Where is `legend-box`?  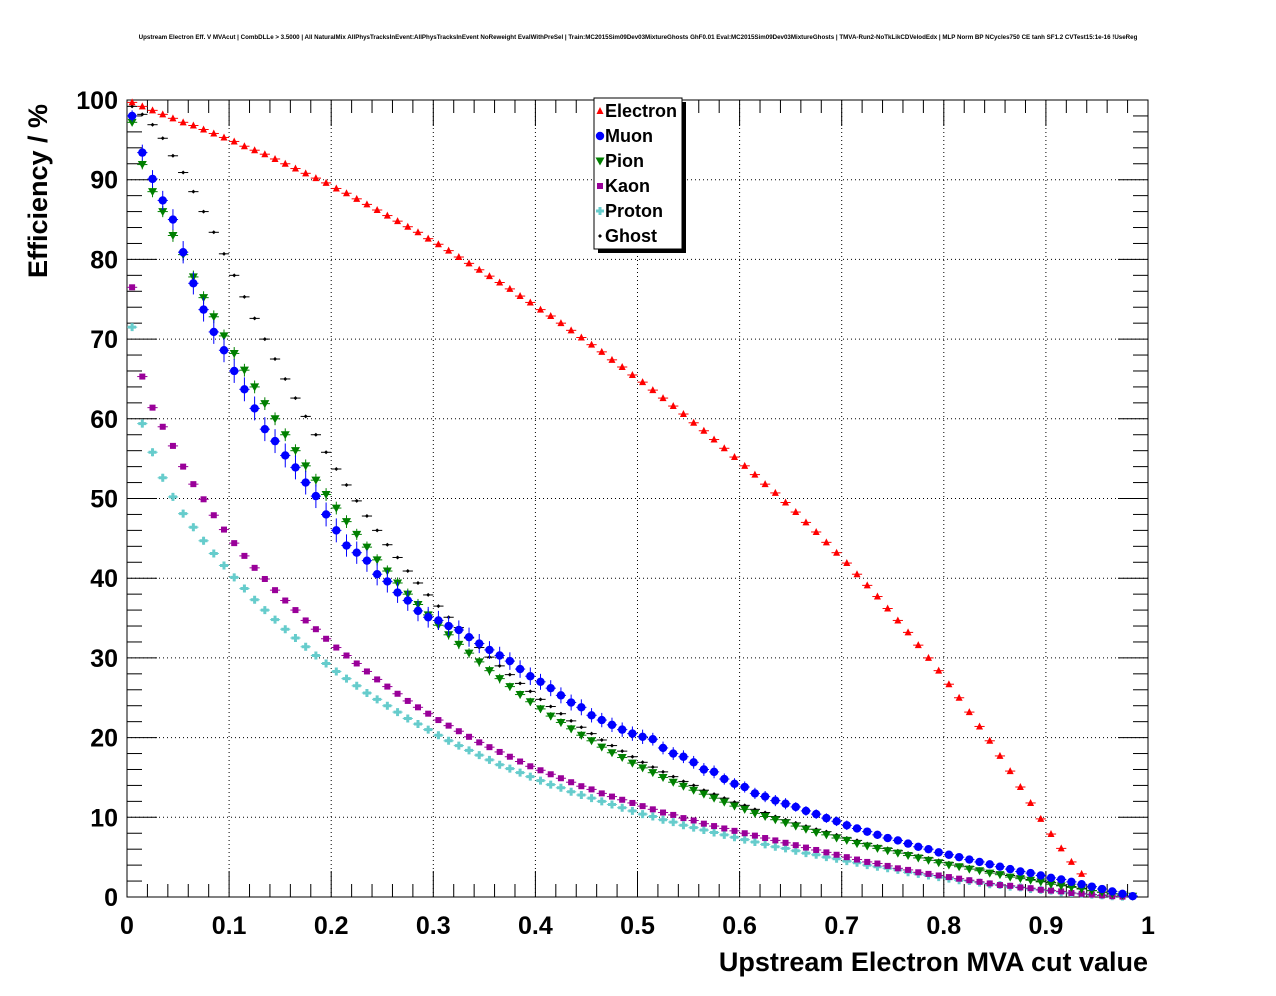
legend-box is located at coordinates (638, 173).